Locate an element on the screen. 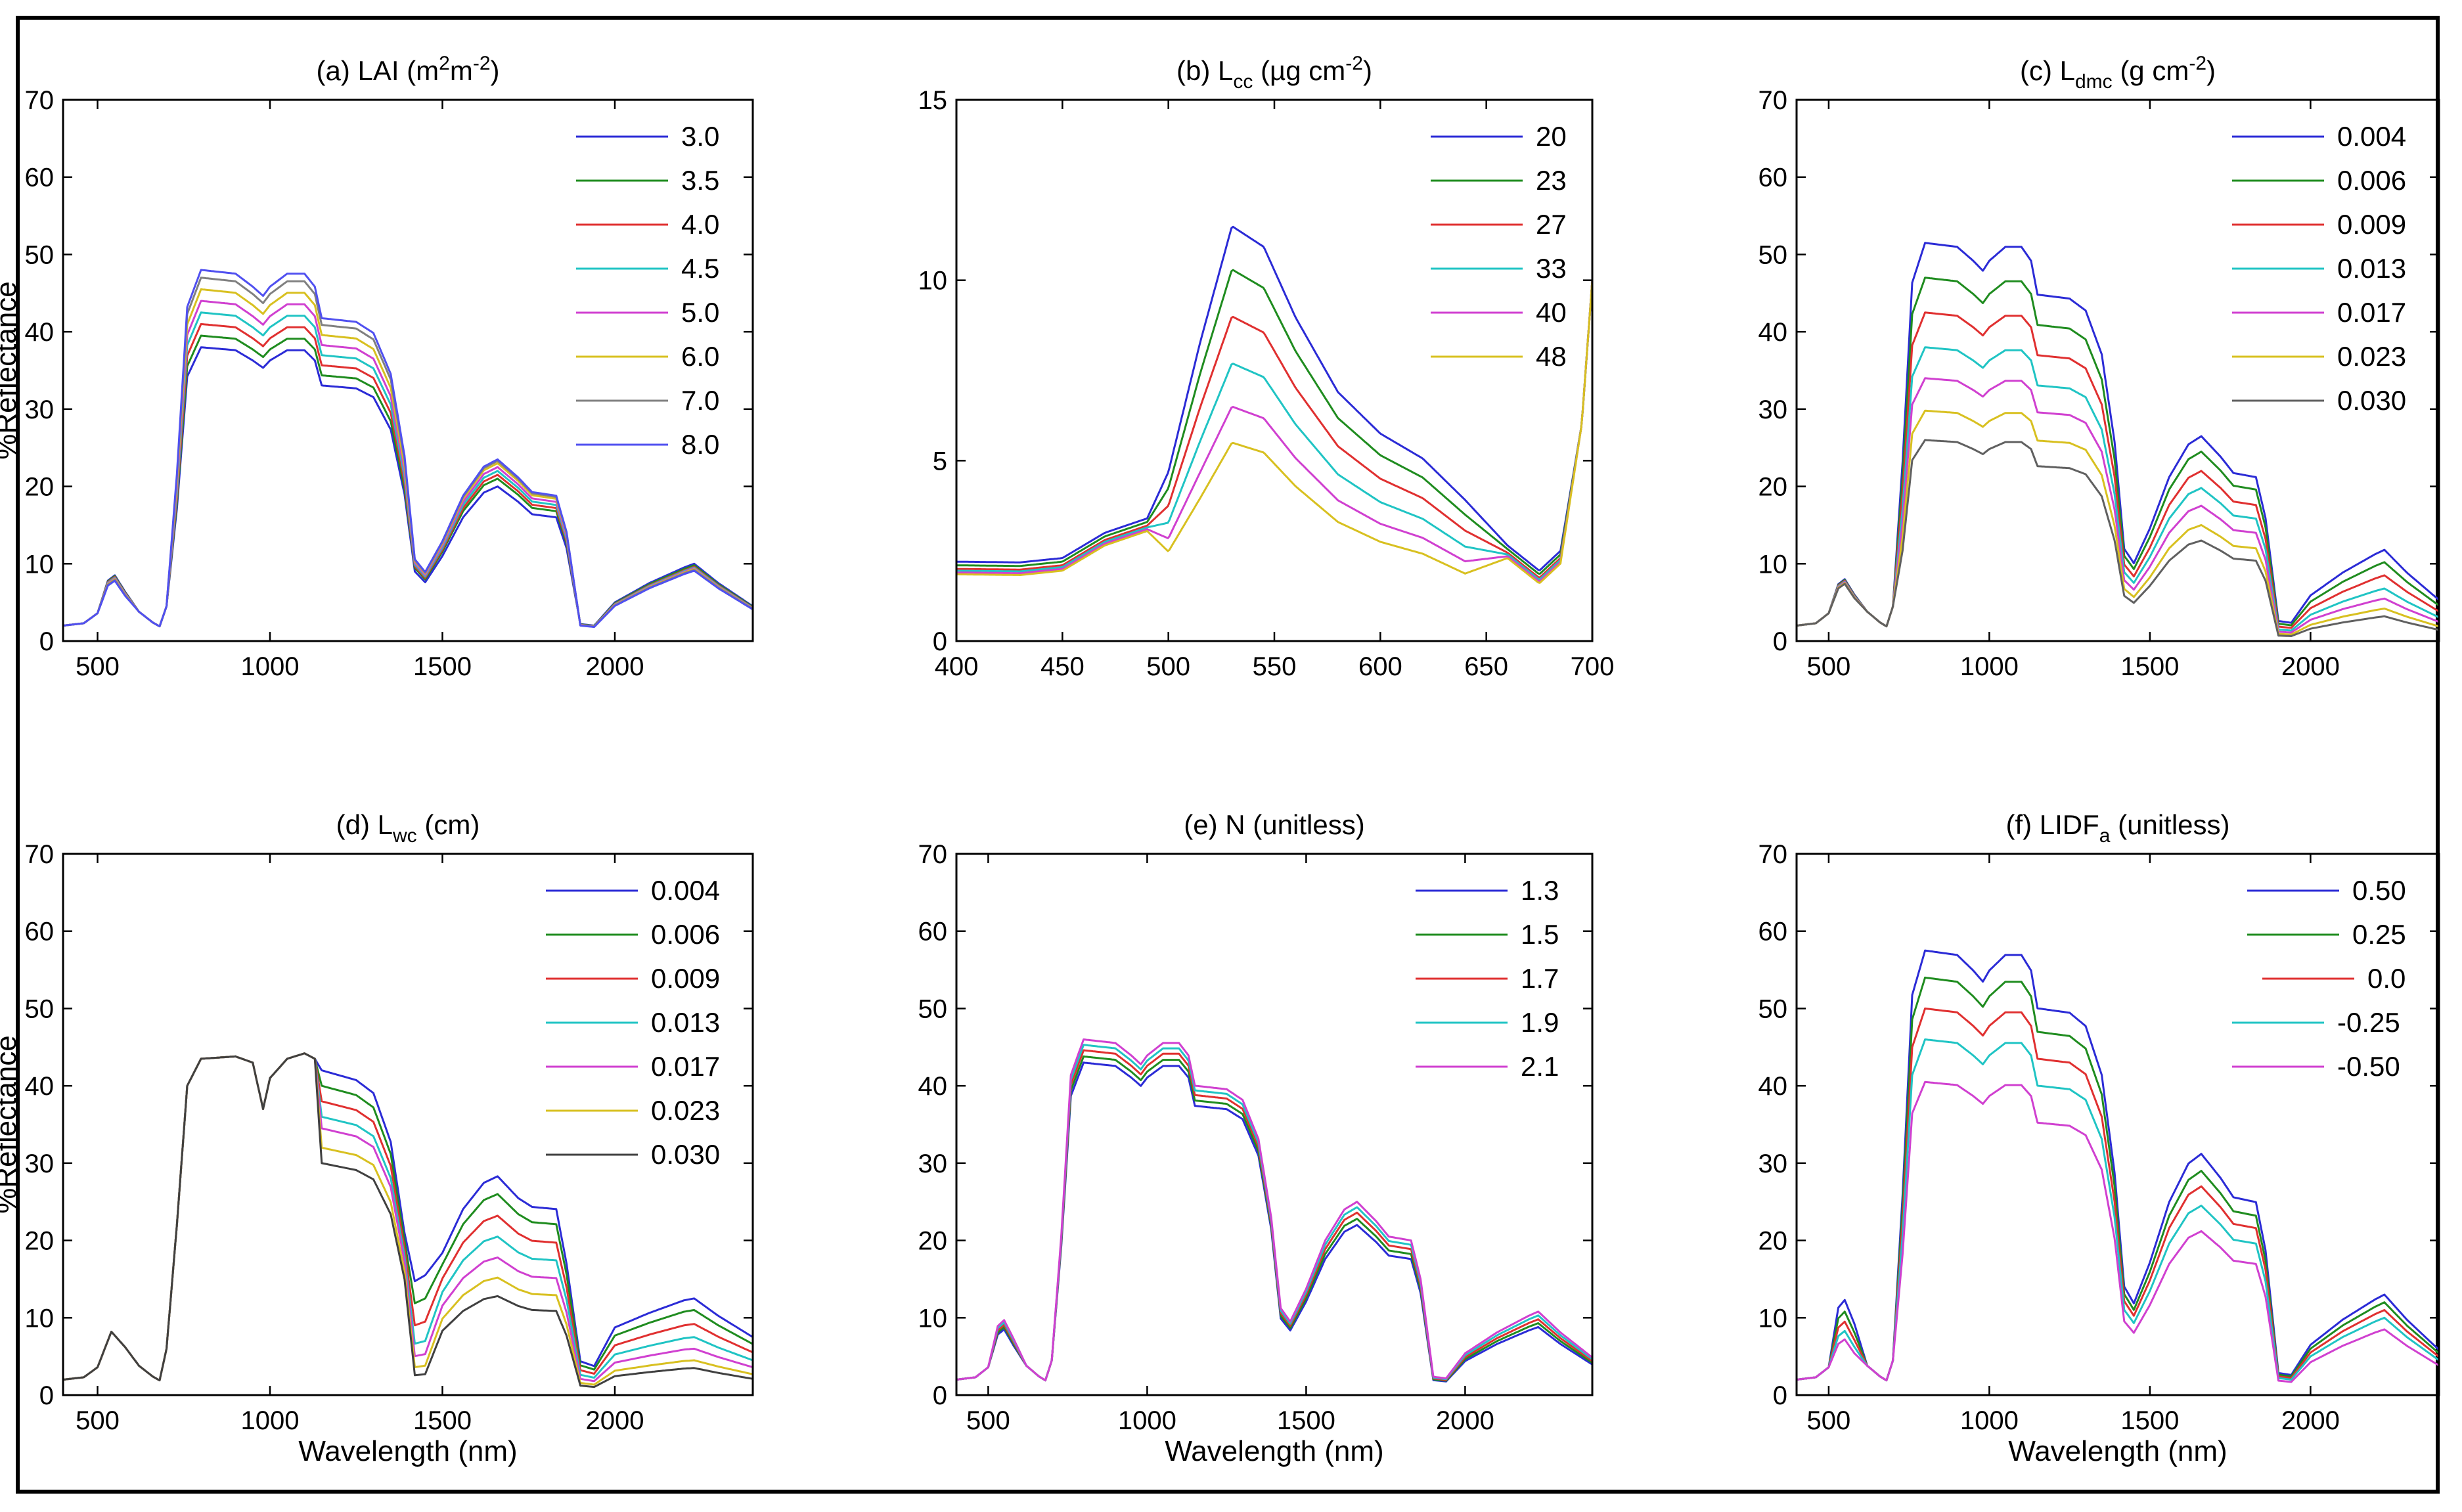 The height and width of the screenshot is (1512, 2462). legend-label-5: 48 is located at coordinates (1551, 356).